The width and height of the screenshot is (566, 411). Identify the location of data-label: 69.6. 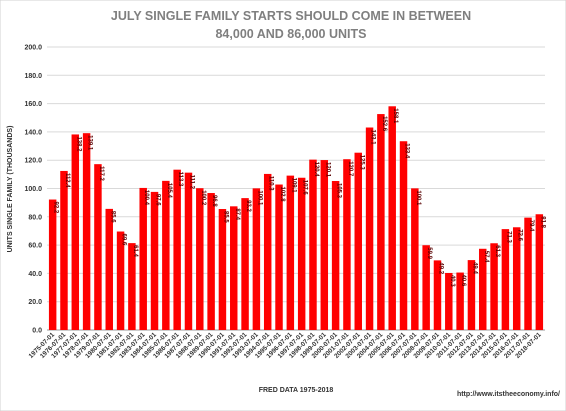
(124, 240).